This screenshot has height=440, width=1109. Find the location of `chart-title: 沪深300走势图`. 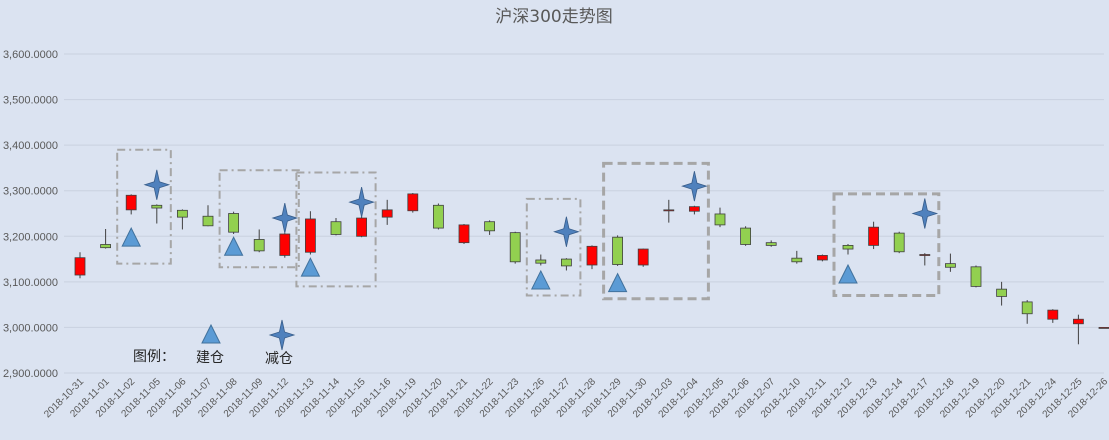

chart-title: 沪深300走势图 is located at coordinates (553, 17).